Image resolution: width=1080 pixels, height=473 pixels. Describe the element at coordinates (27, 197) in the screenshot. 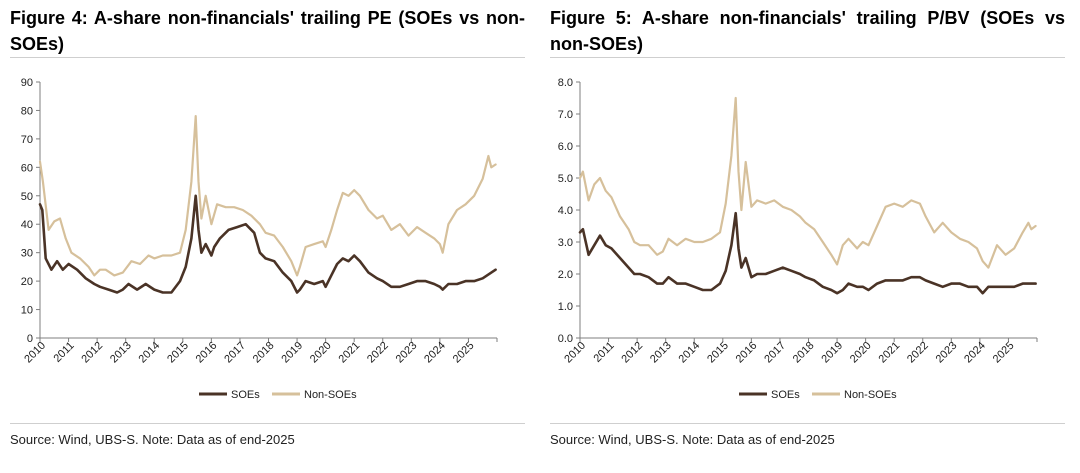

I see `figure-4-y-tick-label: 50` at that location.